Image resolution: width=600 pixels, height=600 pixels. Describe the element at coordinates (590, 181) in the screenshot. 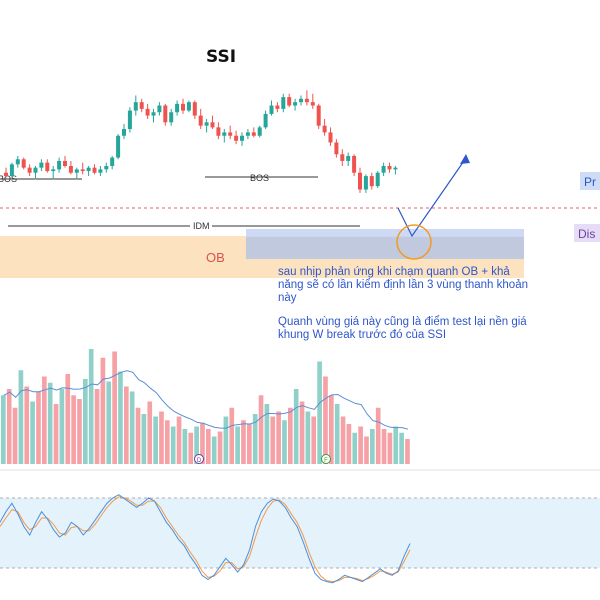

I see `premium-badge` at that location.